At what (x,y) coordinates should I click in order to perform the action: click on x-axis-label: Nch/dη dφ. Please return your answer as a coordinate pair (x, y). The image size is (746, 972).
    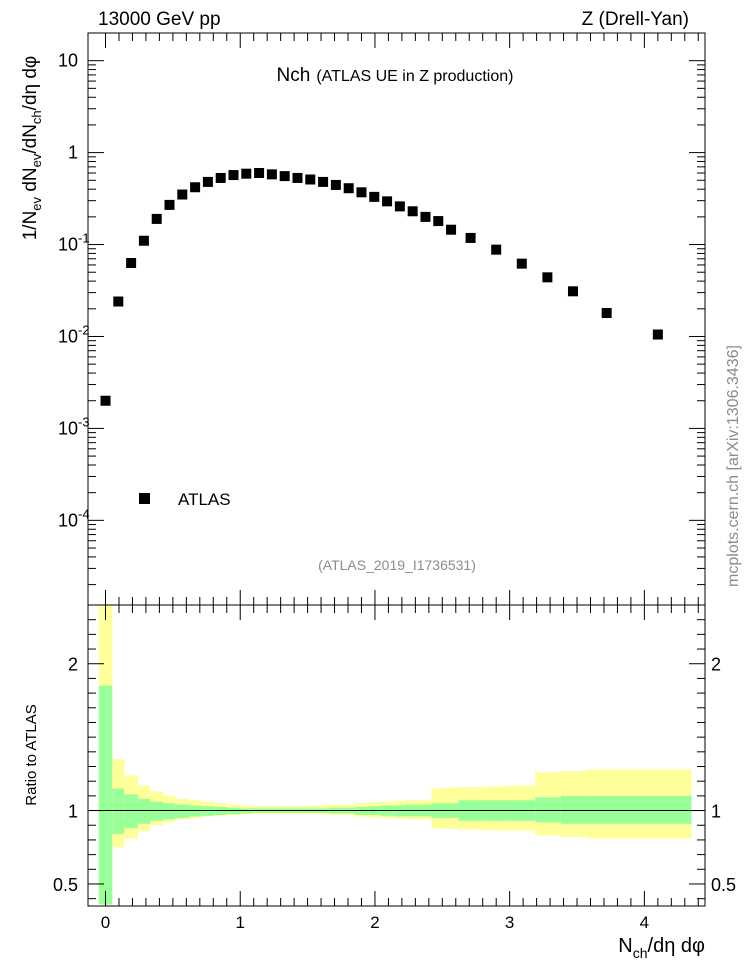
    Looking at the image, I should click on (661, 948).